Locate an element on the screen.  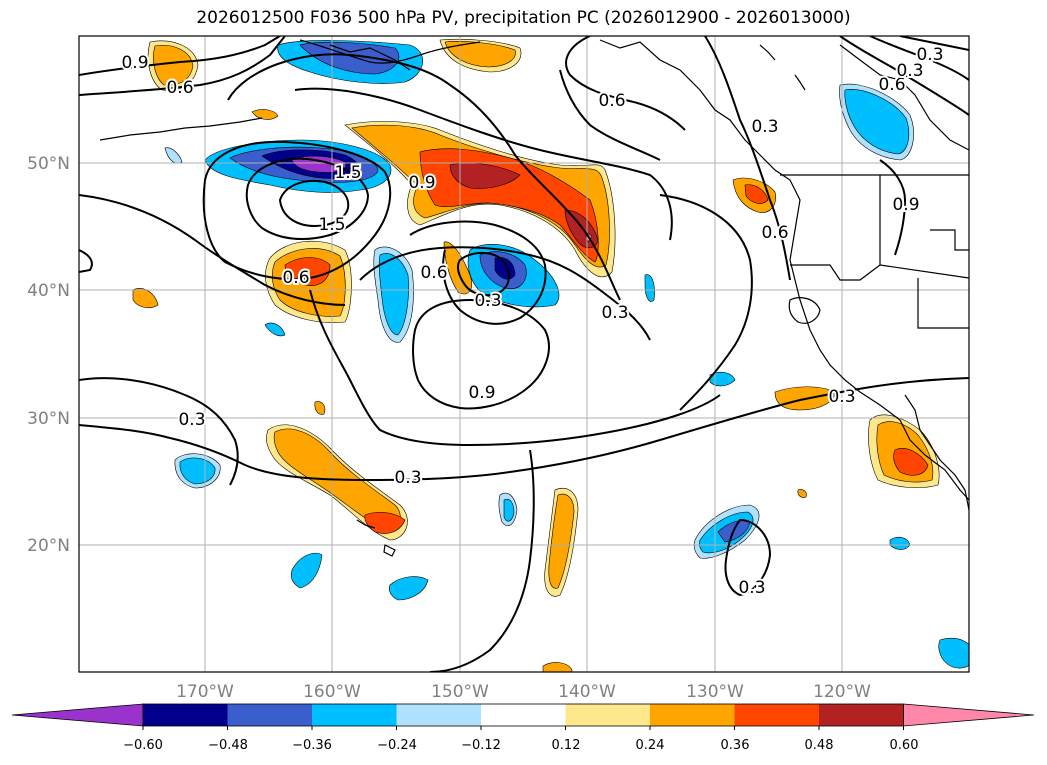
colorbar-tick-label: 0.60 is located at coordinates (904, 745).